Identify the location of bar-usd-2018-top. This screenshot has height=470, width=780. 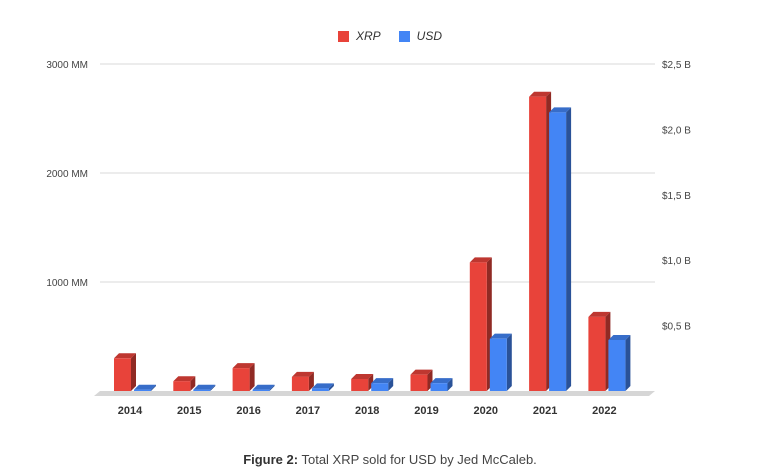
(382, 381).